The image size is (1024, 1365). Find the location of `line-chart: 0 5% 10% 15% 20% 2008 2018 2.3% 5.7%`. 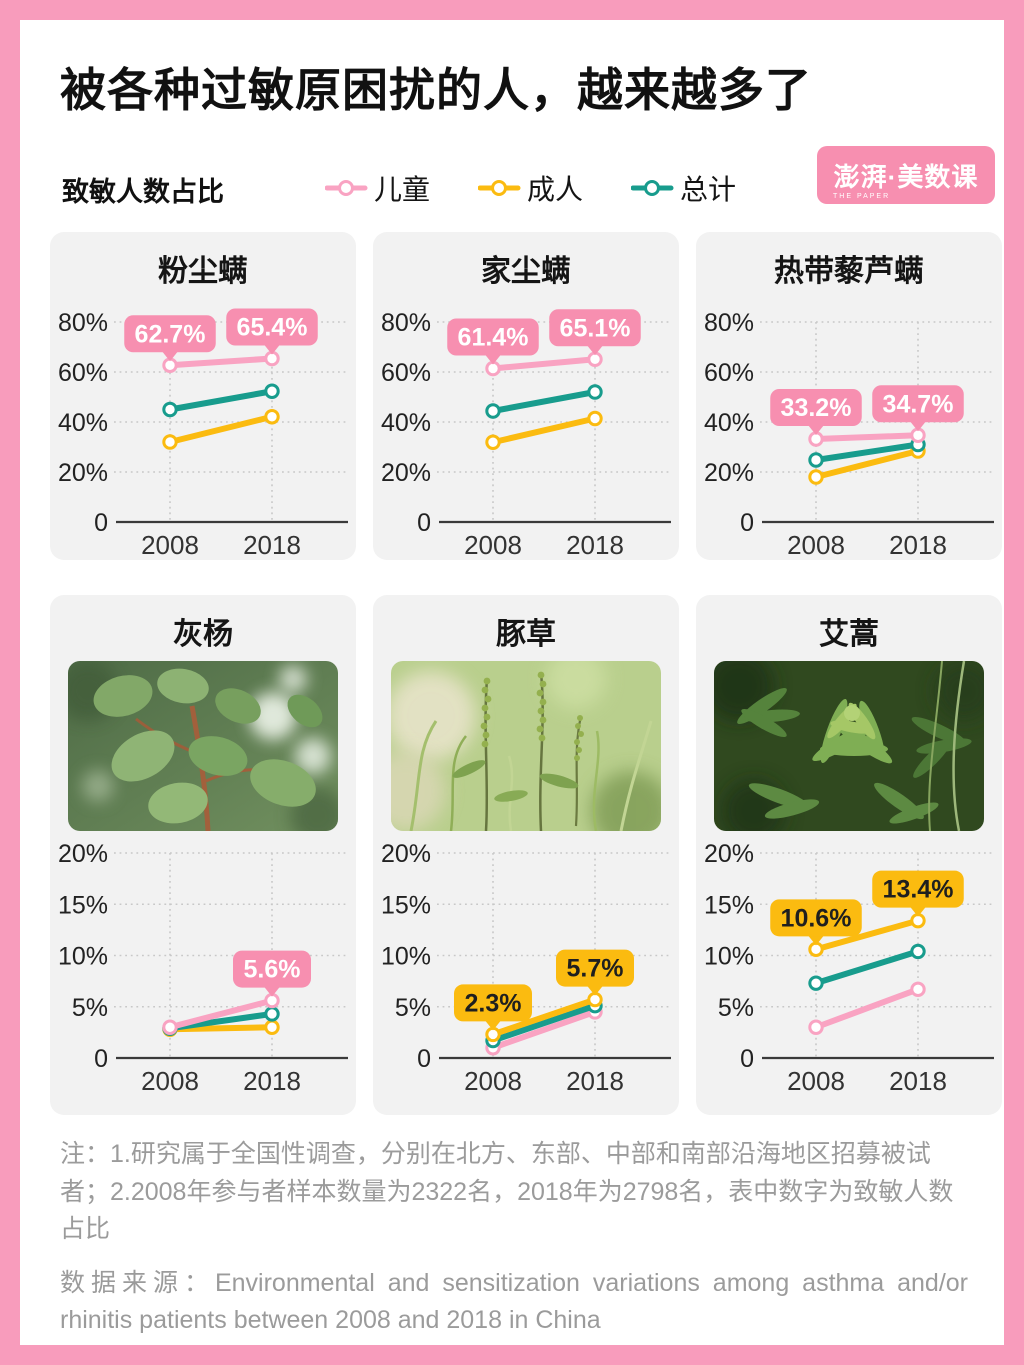

line-chart: 0 5% 10% 15% 20% 2008 2018 2.3% 5.7% is located at coordinates (526, 968).